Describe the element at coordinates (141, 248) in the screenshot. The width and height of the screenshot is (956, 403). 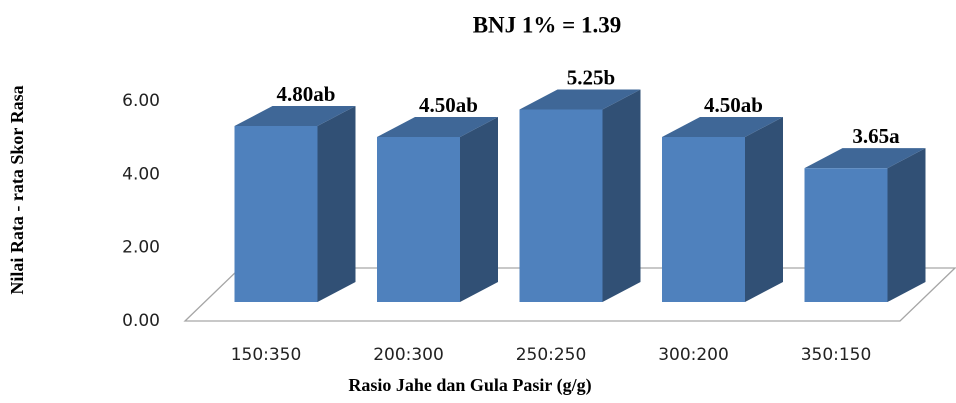
I see `y-tick-label: 2.00` at that location.